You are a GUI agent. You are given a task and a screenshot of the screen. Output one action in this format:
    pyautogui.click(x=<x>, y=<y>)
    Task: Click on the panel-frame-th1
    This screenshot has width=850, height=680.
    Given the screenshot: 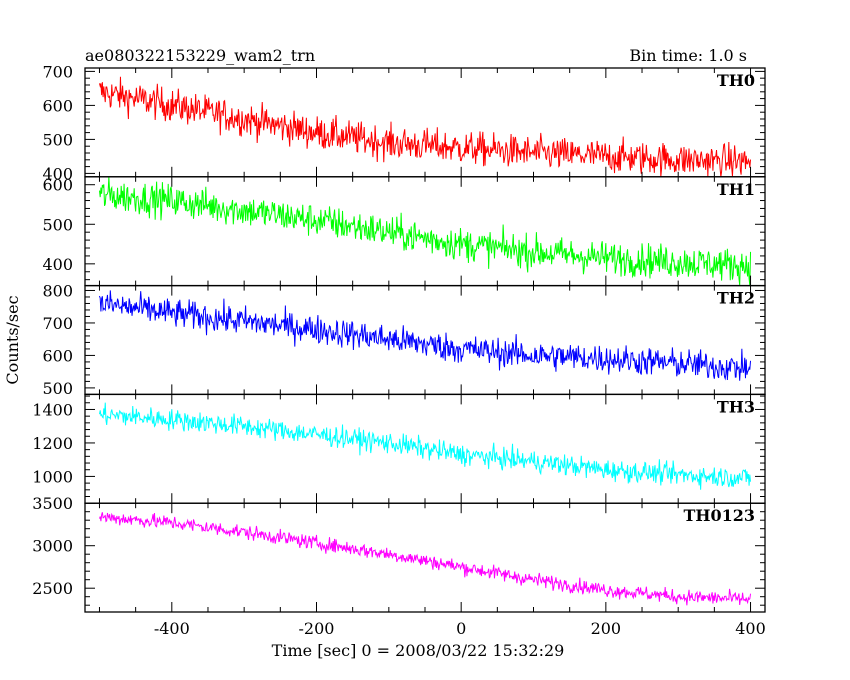 What is the action you would take?
    pyautogui.click(x=425, y=231)
    